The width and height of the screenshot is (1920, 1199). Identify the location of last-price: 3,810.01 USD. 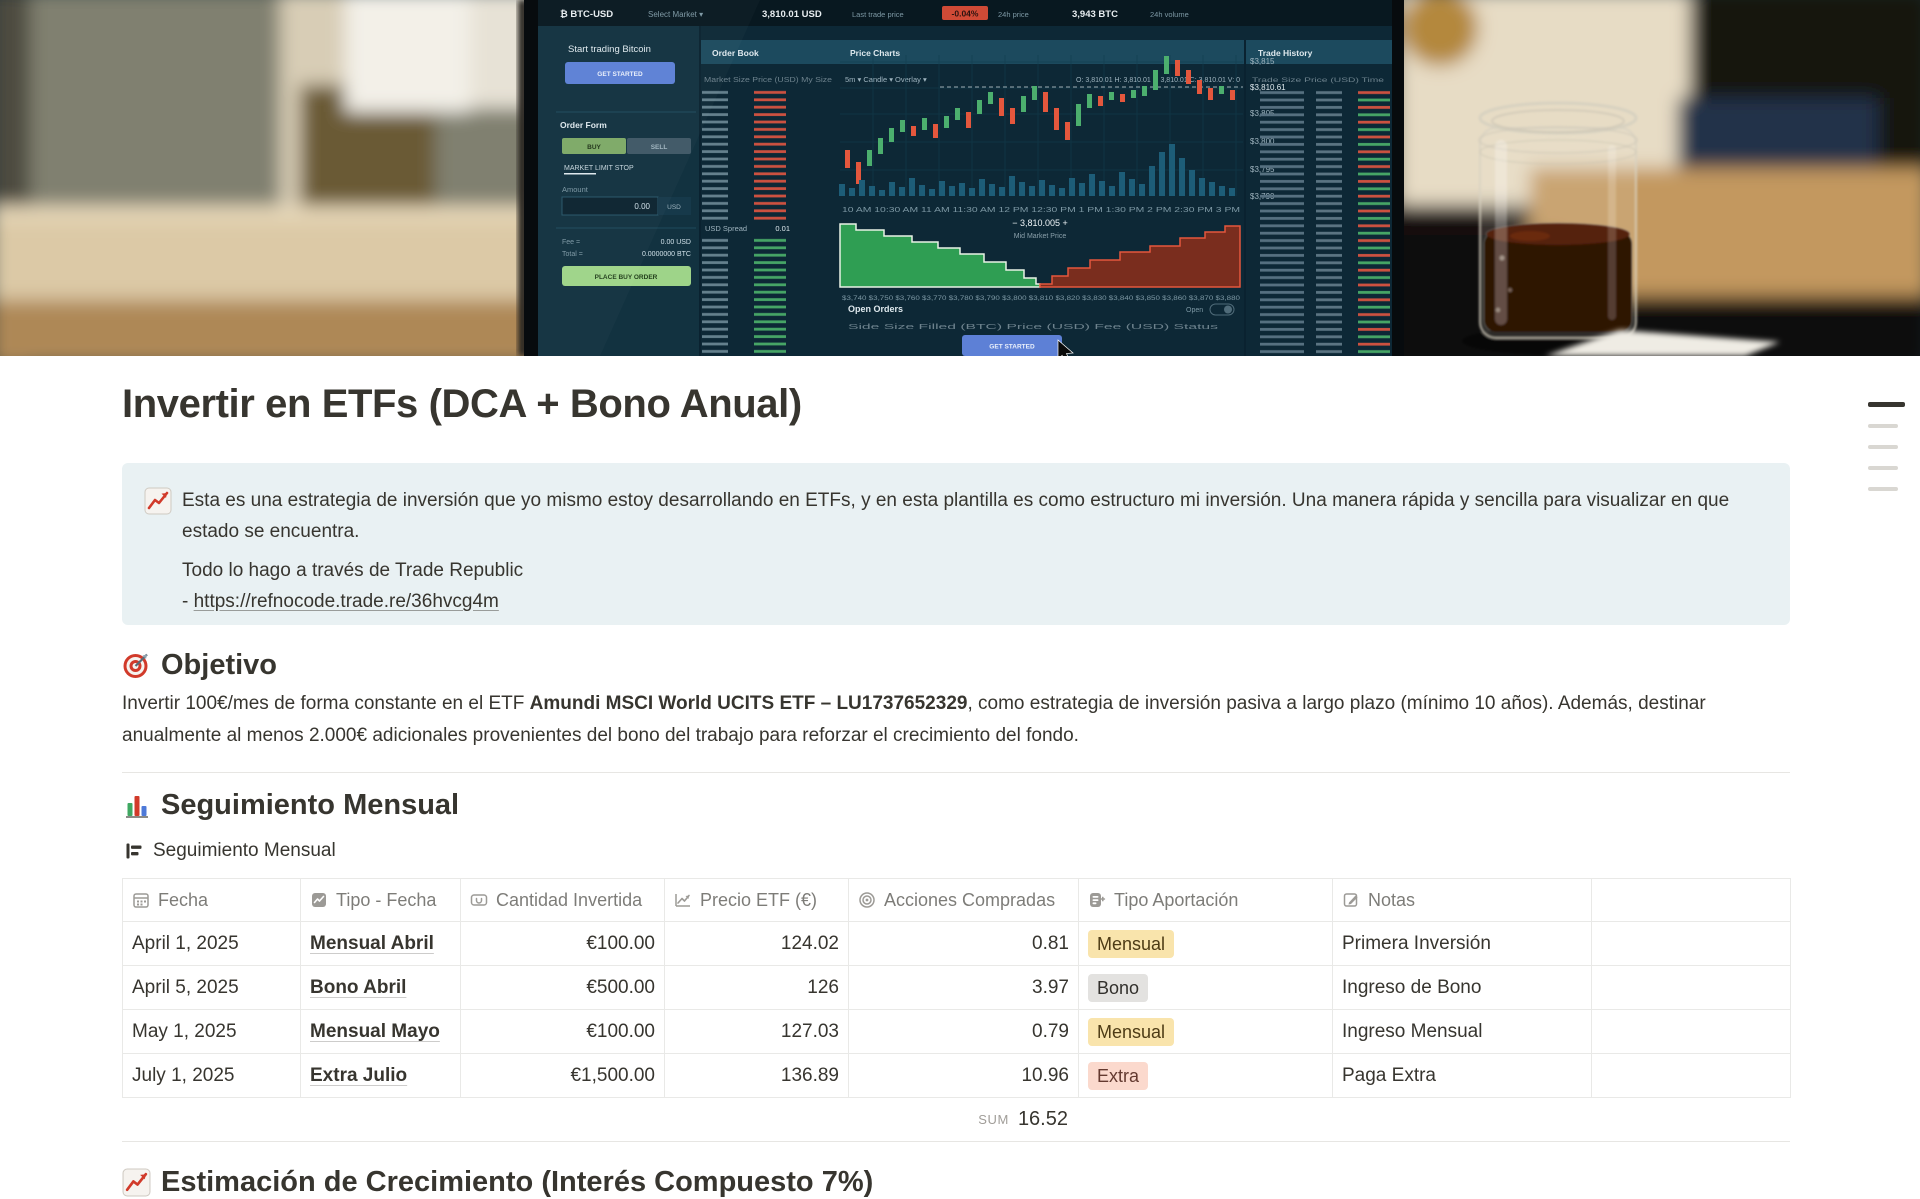
(792, 14).